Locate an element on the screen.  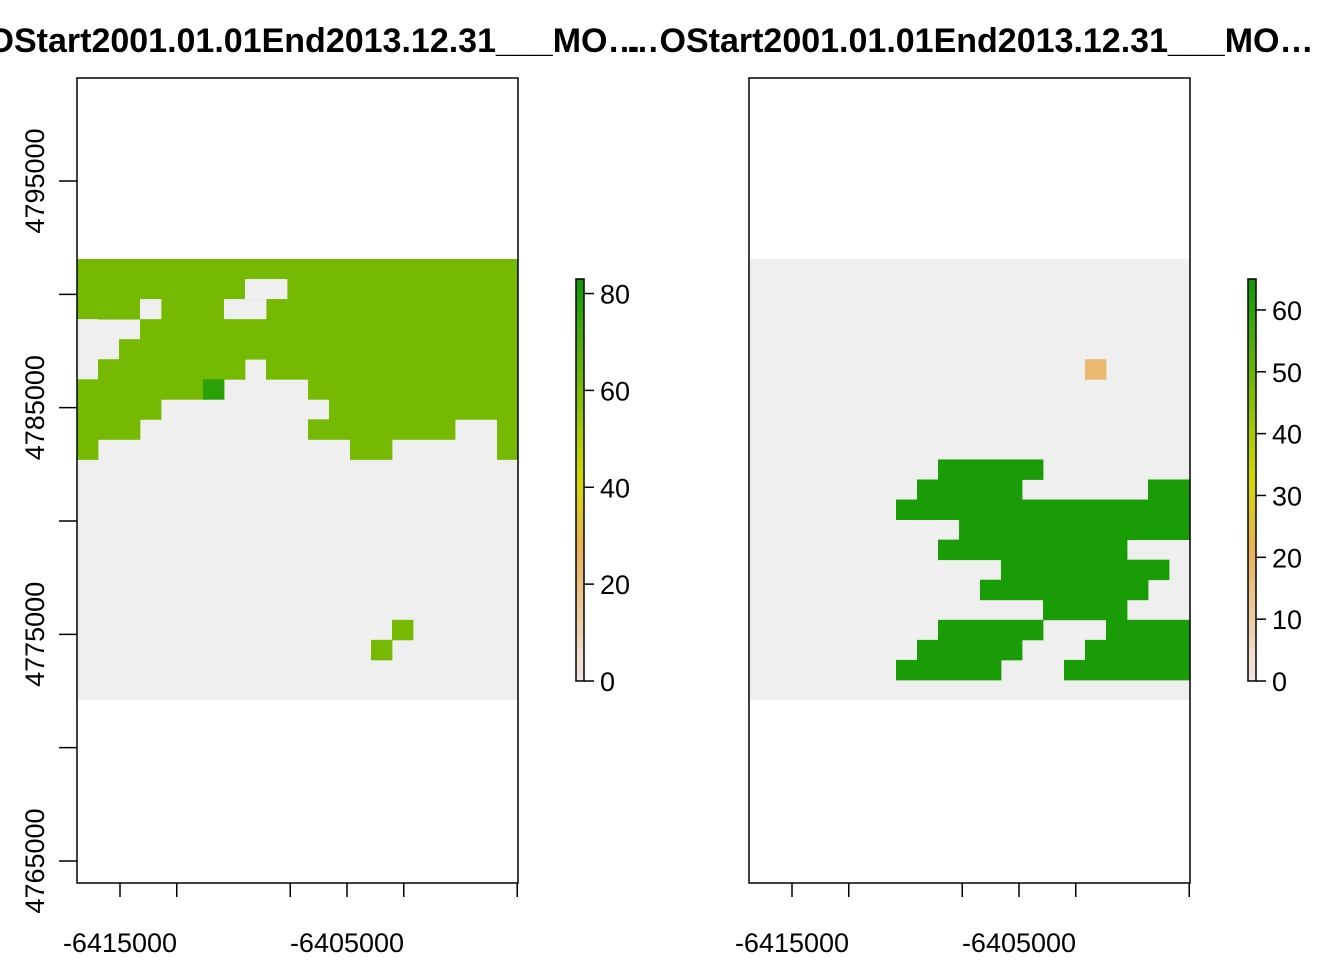
legend-tick-label: 40 is located at coordinates (615, 488).